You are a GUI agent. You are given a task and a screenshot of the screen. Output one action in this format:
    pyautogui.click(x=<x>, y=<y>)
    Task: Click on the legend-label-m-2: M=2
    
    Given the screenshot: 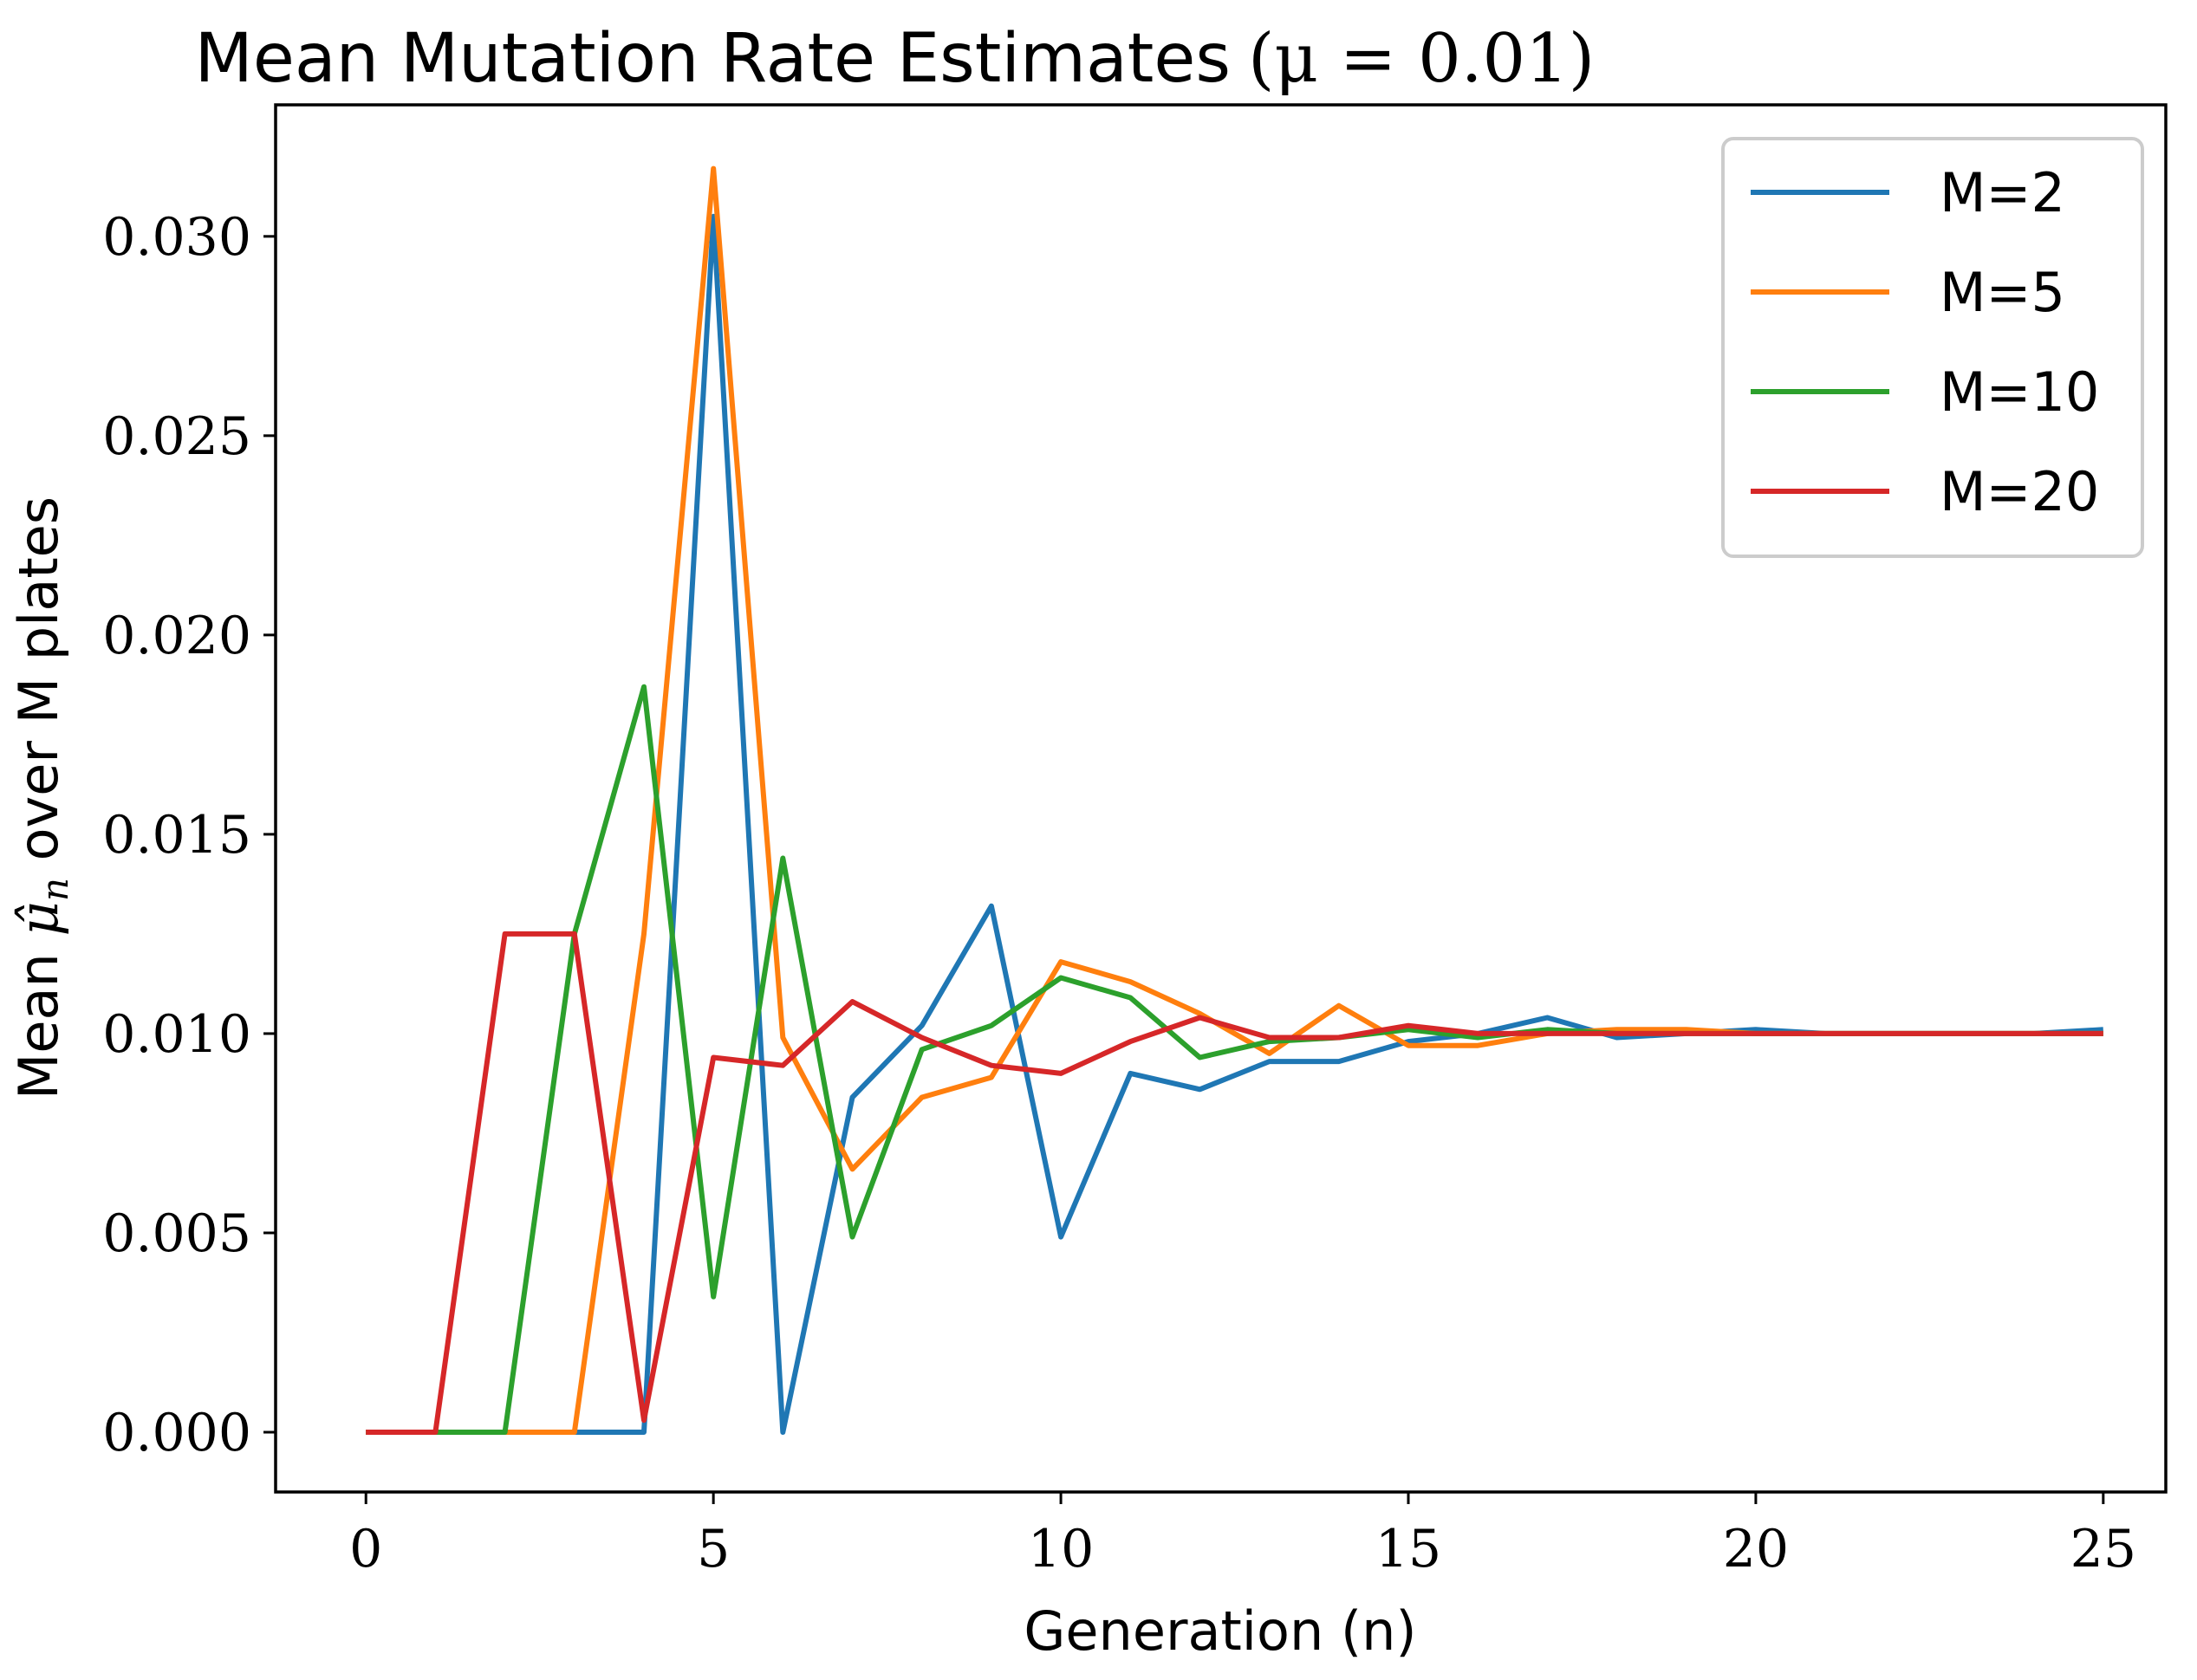 What is the action you would take?
    pyautogui.click(x=2002, y=192)
    